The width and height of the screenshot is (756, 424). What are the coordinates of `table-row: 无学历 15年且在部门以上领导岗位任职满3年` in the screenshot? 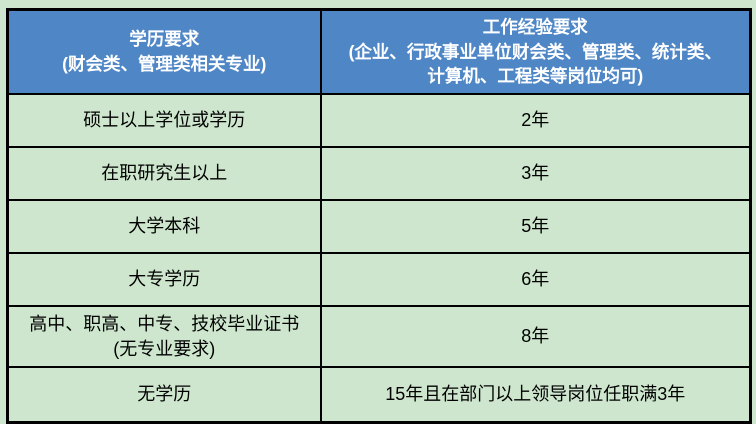 It's located at (379, 395).